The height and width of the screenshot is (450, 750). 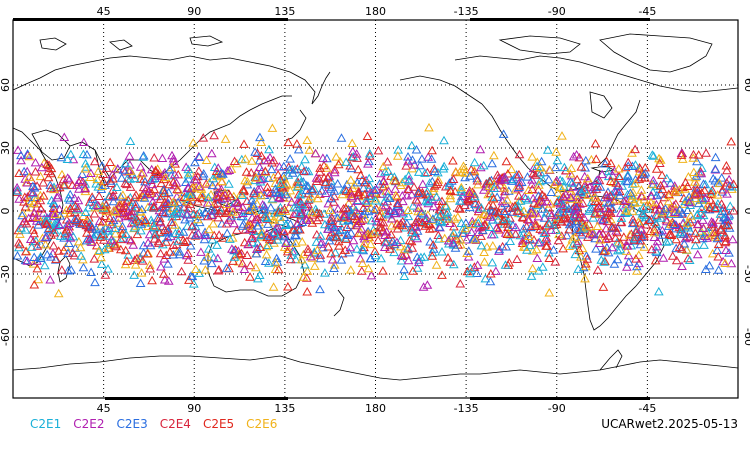 What do you see at coordinates (466, 11) in the screenshot?
I see `top-lon-tick-label: -135` at bounding box center [466, 11].